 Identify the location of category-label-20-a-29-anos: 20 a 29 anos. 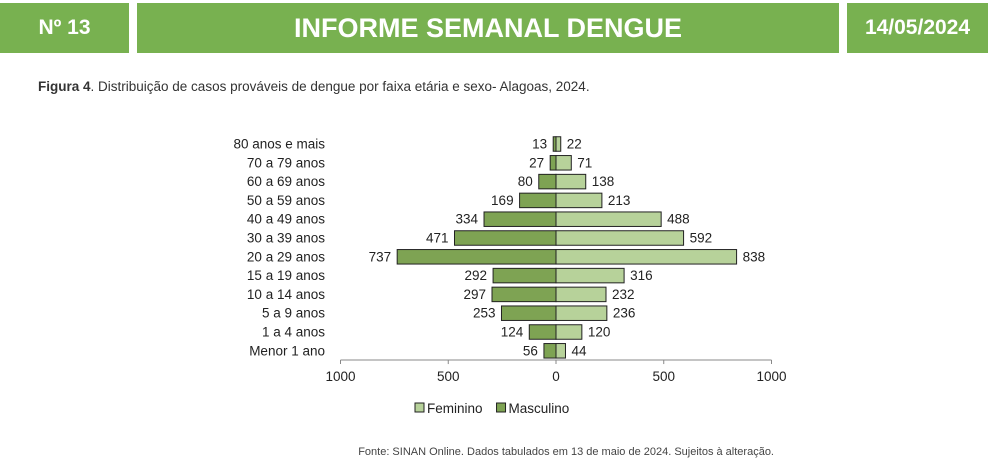
(286, 256).